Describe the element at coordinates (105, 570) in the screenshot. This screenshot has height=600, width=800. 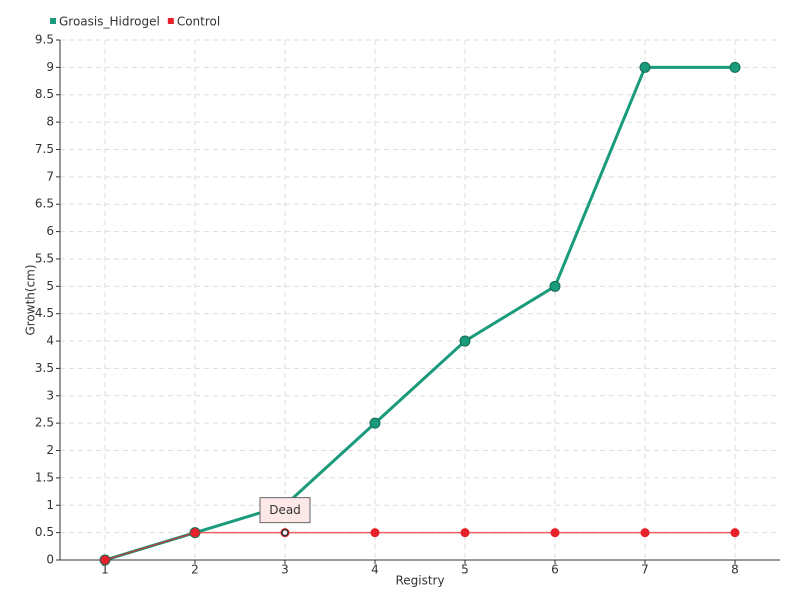
I see `x-tick-label: 1` at that location.